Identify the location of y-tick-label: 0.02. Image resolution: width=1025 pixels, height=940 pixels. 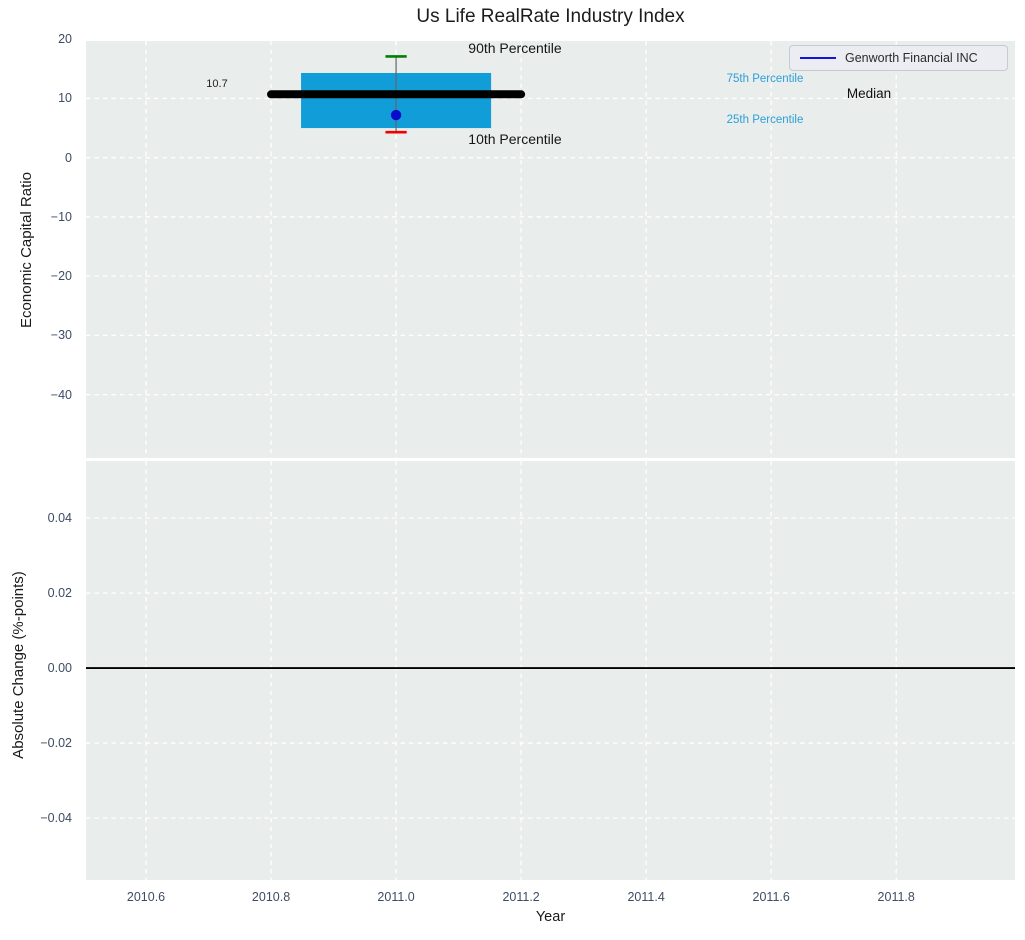
(59, 593).